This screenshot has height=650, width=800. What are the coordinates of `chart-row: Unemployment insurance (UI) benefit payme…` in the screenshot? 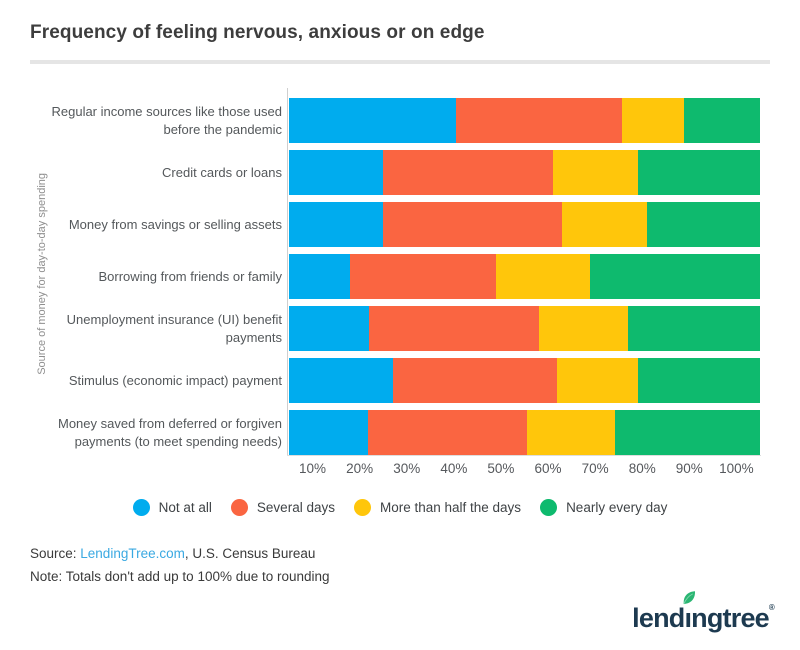 It's located at (395, 328).